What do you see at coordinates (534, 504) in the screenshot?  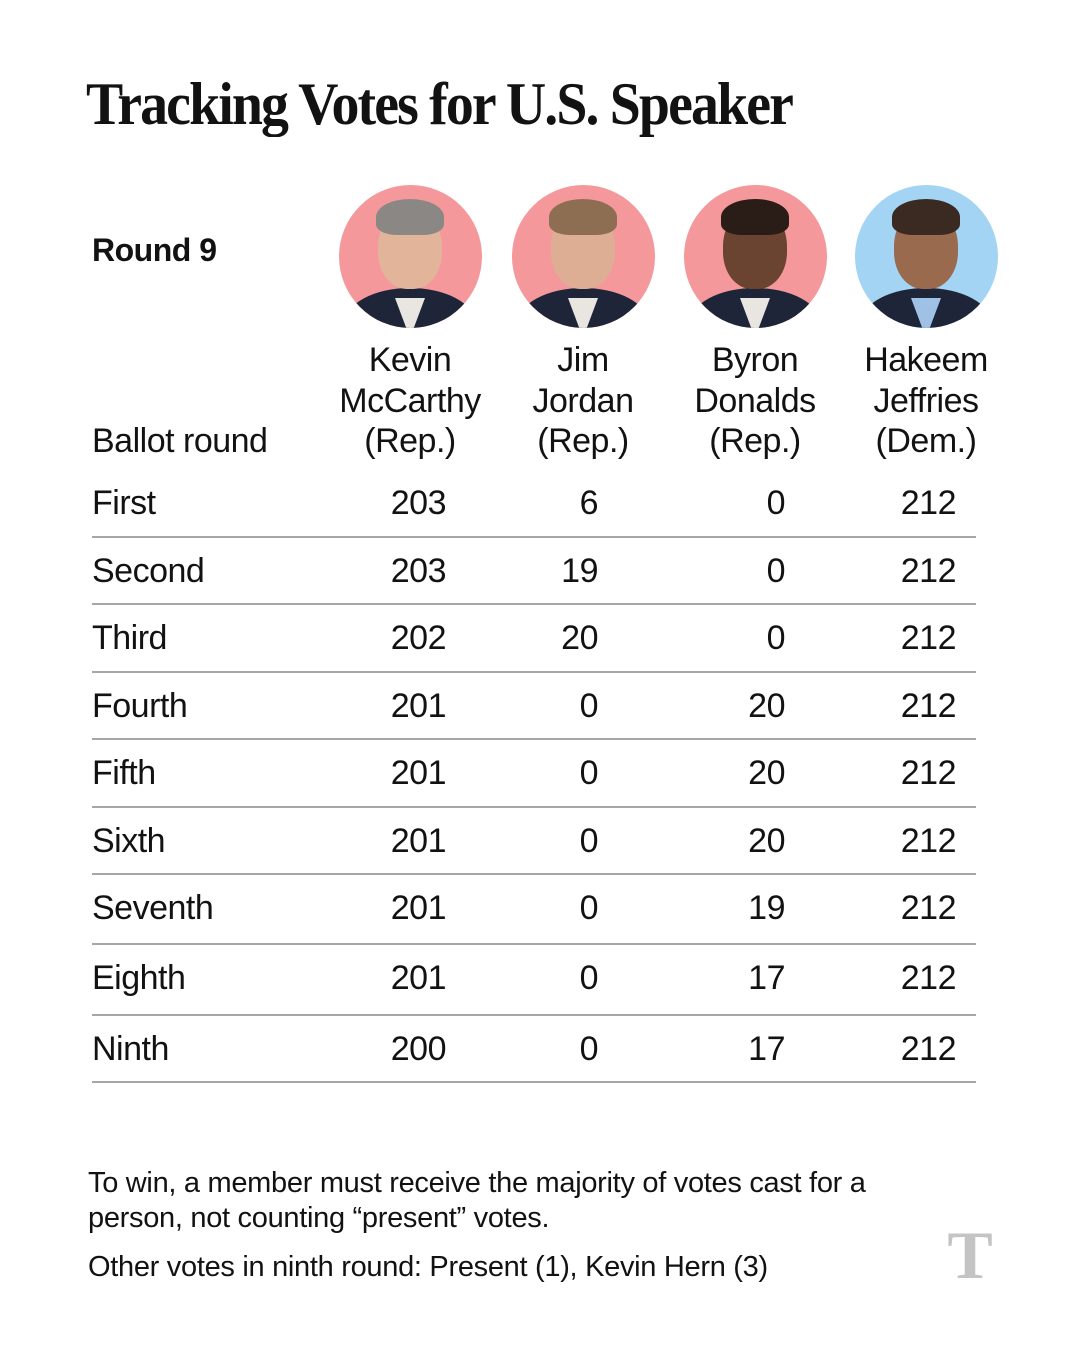 I see `table-row: First 203 6 0 212` at bounding box center [534, 504].